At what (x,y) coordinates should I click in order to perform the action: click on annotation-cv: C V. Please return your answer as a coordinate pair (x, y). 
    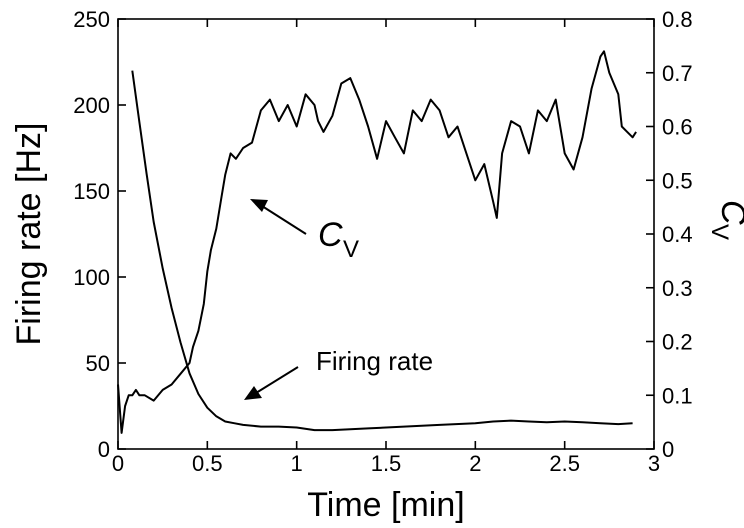
    Looking at the image, I should click on (304, 231).